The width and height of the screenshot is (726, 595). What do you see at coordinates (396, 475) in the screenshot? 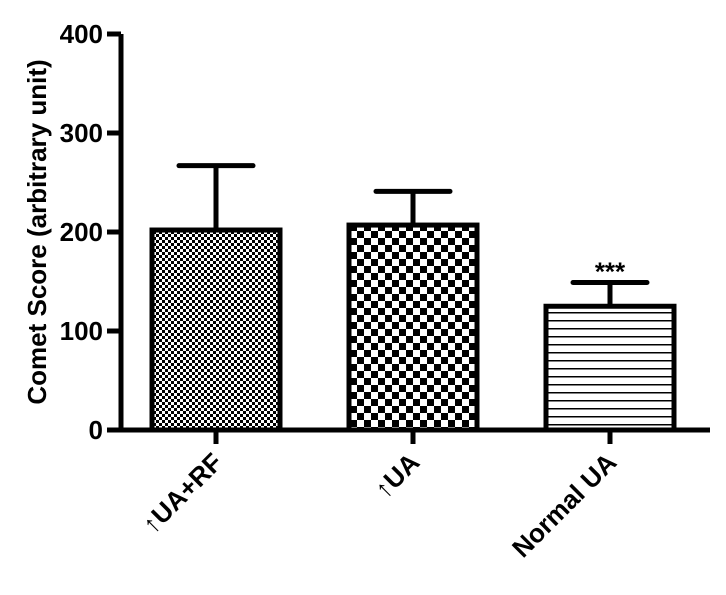
I see `x-category-label-2: ↑UA` at bounding box center [396, 475].